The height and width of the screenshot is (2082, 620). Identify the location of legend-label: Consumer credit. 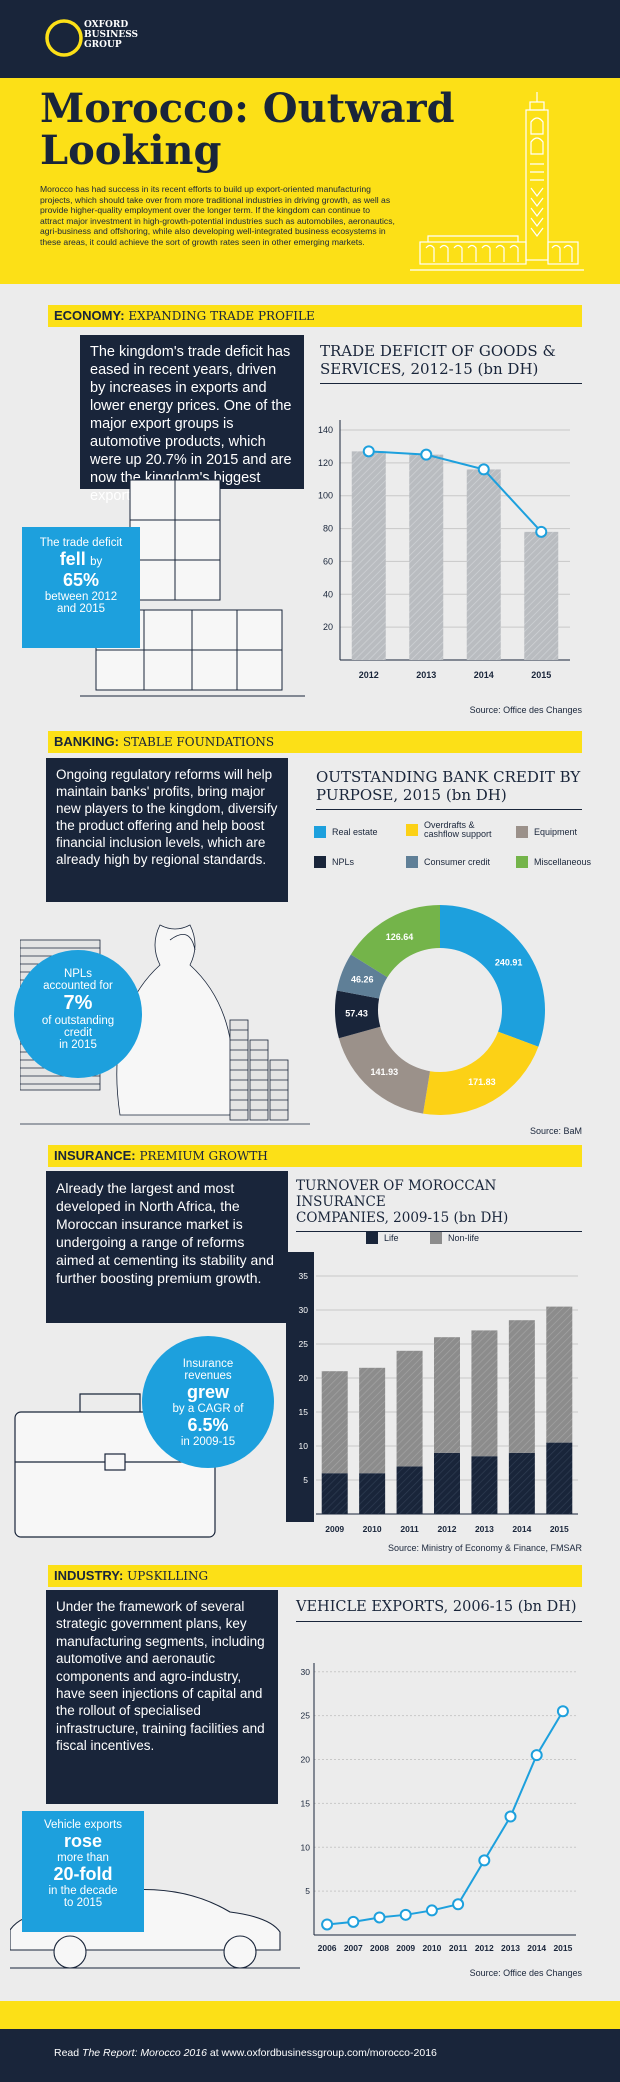
(457, 862).